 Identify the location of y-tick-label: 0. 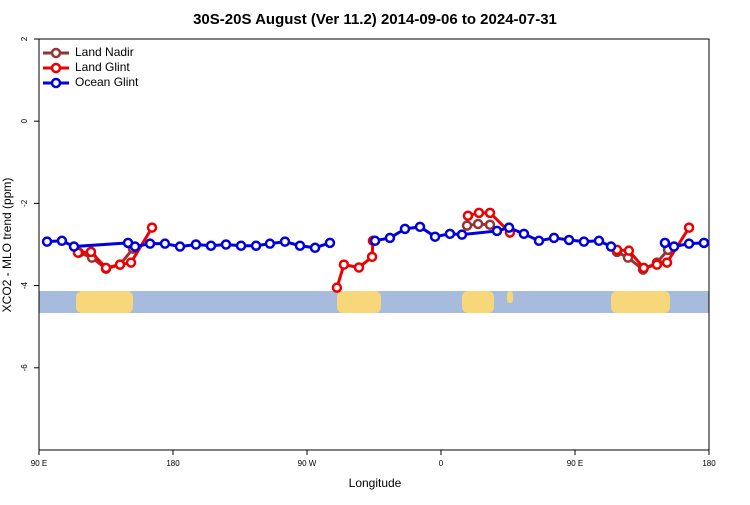
(24, 120).